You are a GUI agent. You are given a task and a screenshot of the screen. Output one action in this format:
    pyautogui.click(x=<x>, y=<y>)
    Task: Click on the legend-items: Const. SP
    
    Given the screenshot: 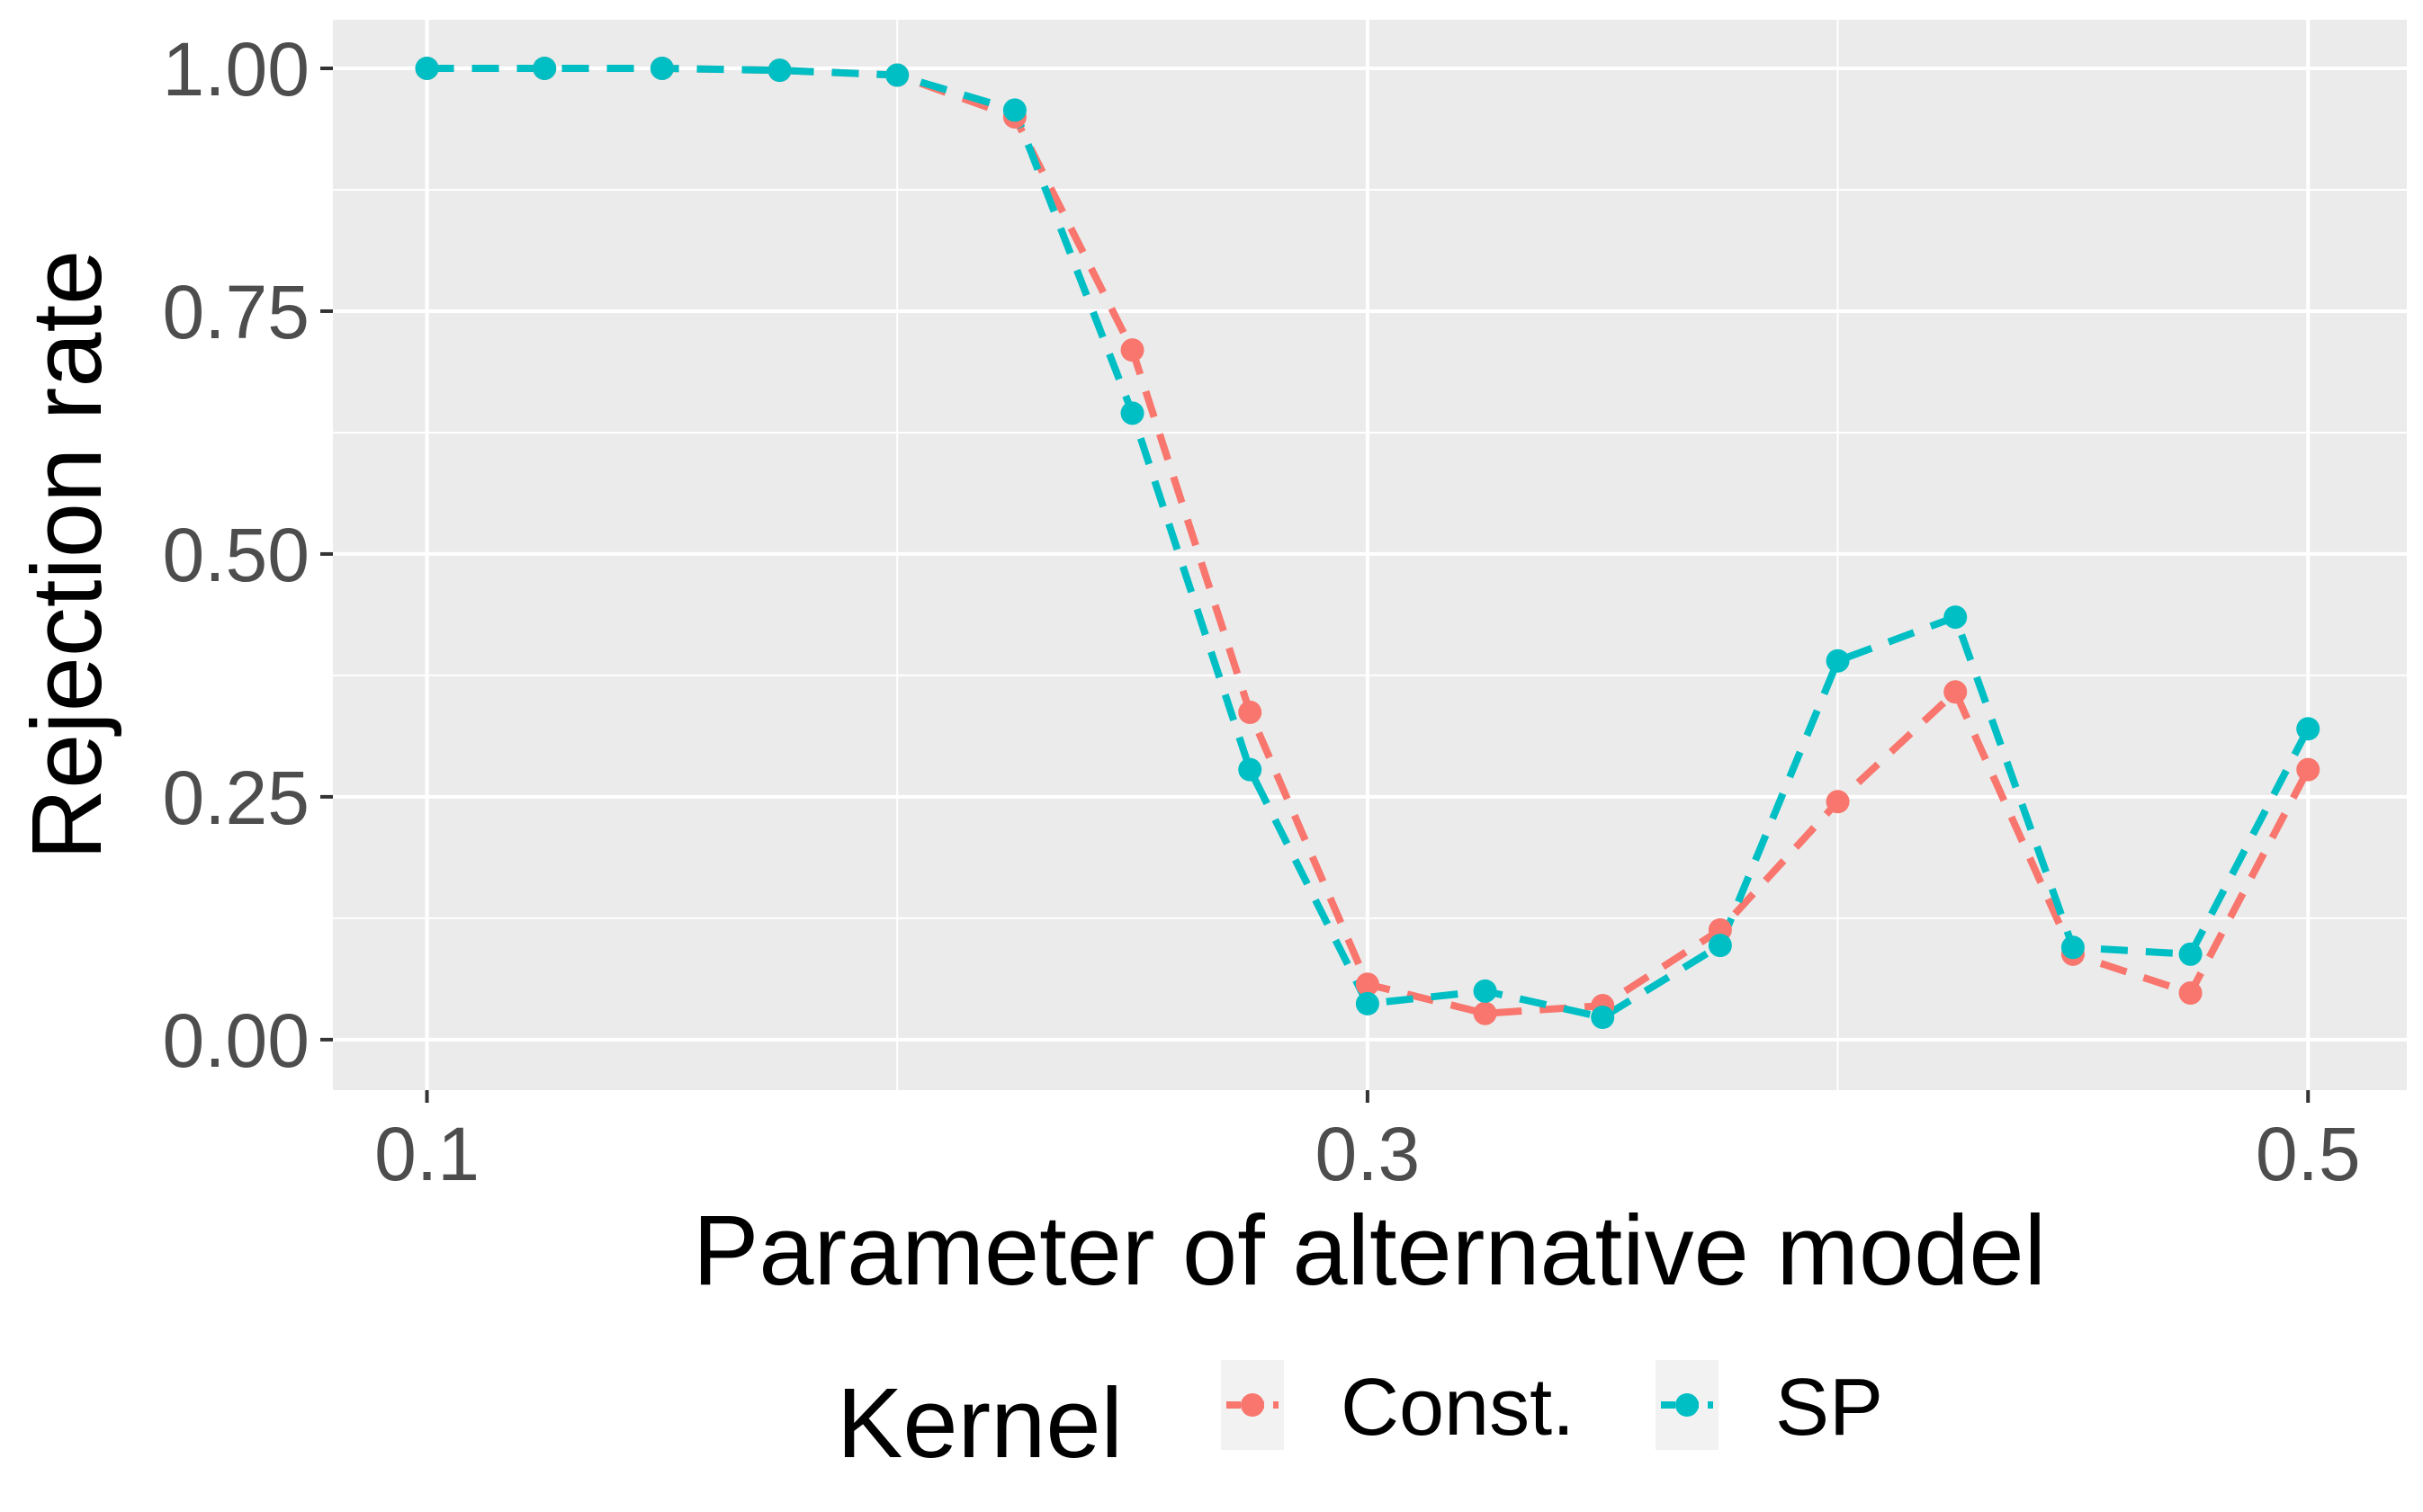 What is the action you would take?
    pyautogui.click(x=1552, y=1406)
    